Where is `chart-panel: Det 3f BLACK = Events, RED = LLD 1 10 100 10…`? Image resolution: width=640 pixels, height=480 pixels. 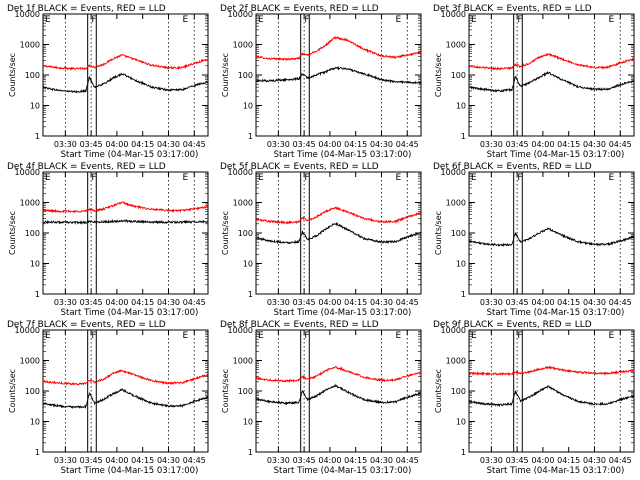
chart-panel: Det 3f BLACK = Events, RED = LLD 1 10 100 10… is located at coordinates (534, 82).